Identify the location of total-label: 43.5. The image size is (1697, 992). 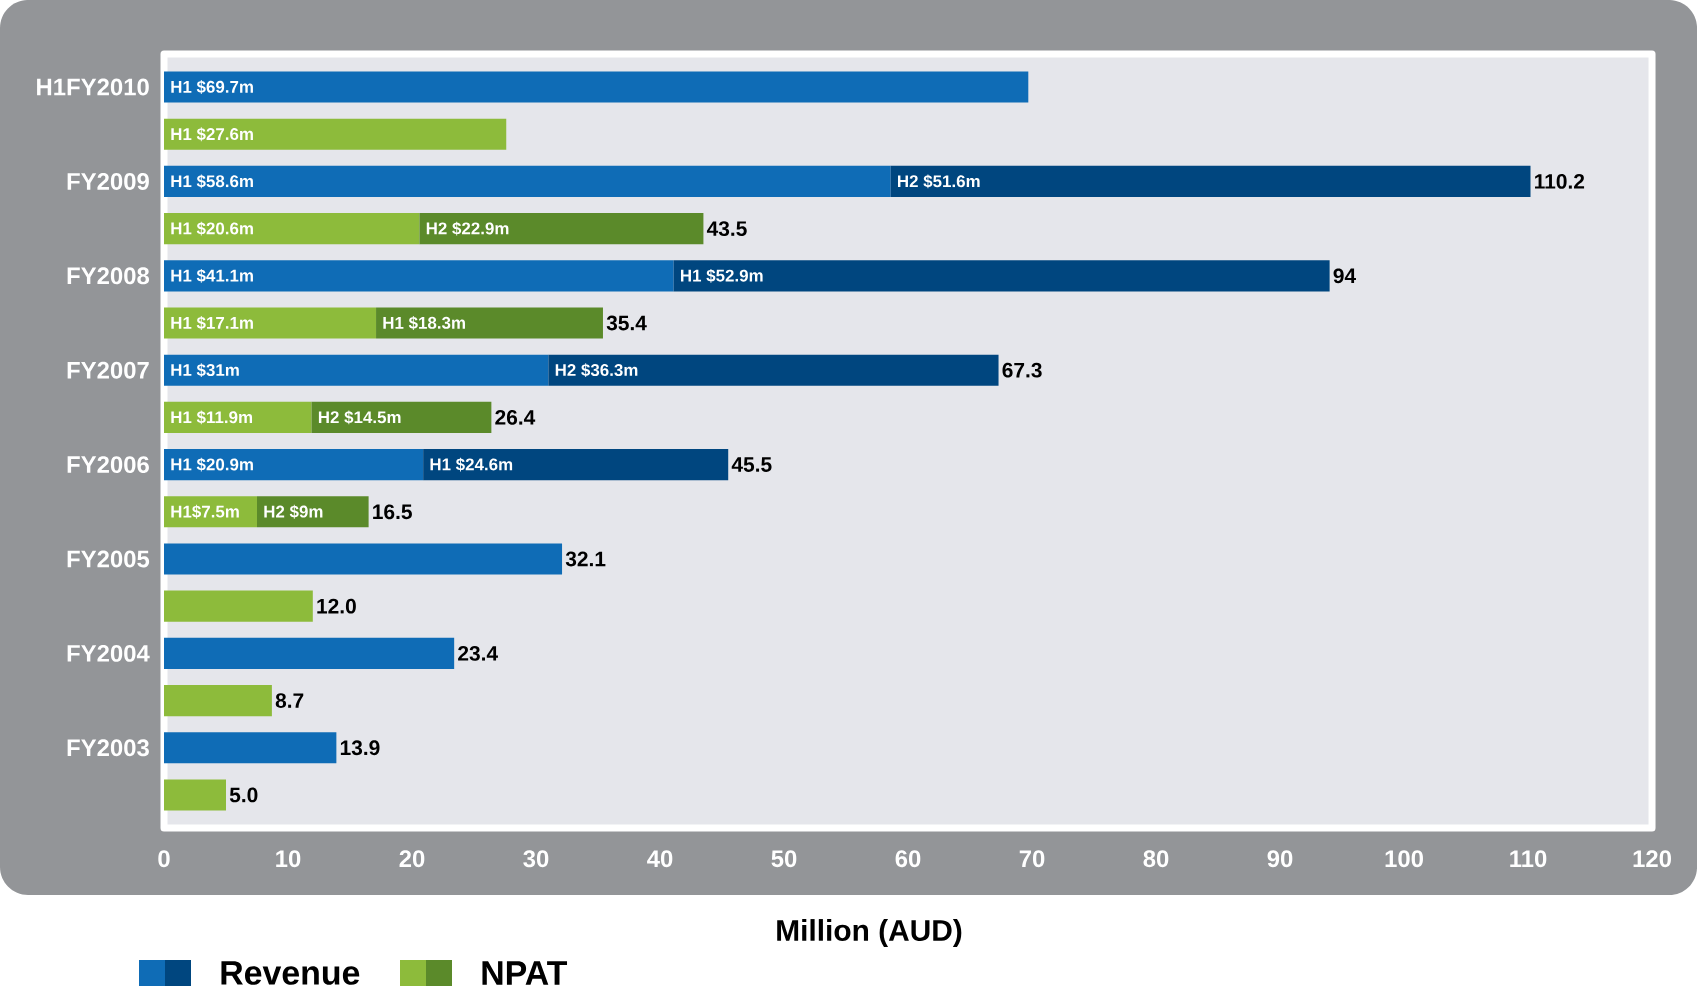
(726, 229).